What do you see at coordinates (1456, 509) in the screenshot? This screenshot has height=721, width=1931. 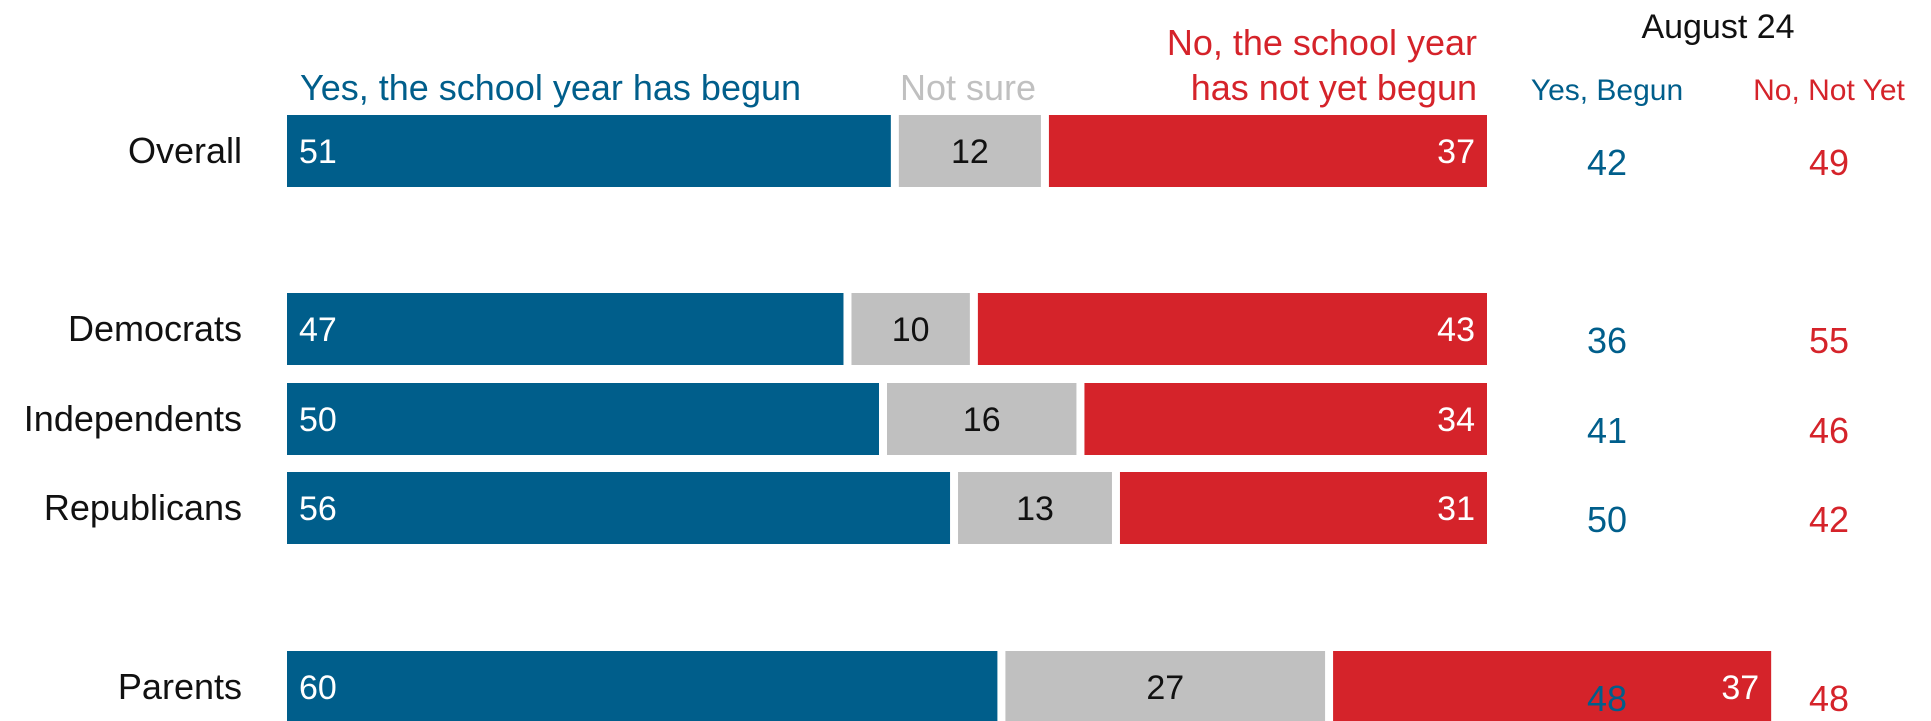 I see `bar-value-no-republicans: 31` at bounding box center [1456, 509].